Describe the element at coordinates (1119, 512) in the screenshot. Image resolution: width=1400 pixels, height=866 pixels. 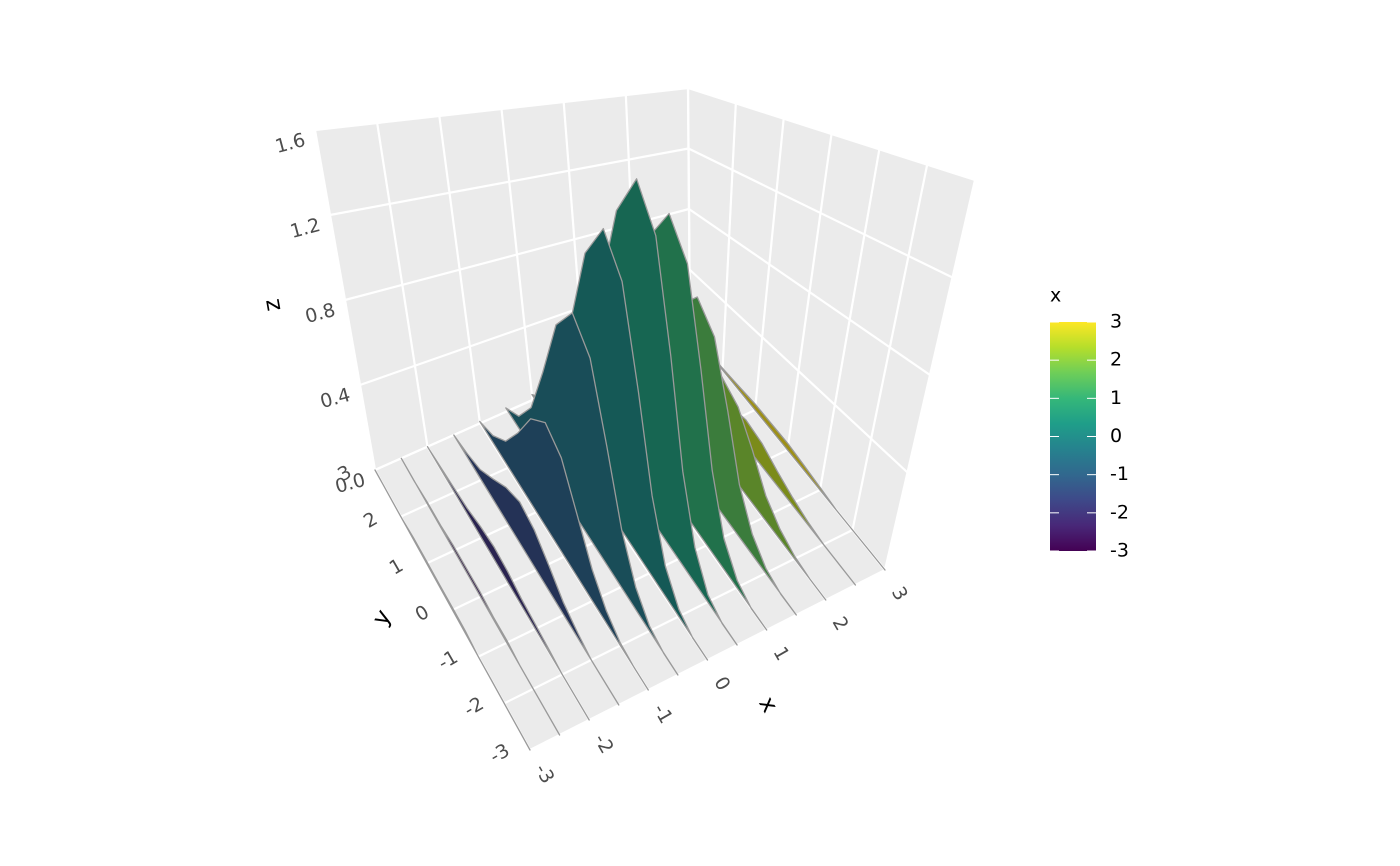
I see `legend-label: -2` at that location.